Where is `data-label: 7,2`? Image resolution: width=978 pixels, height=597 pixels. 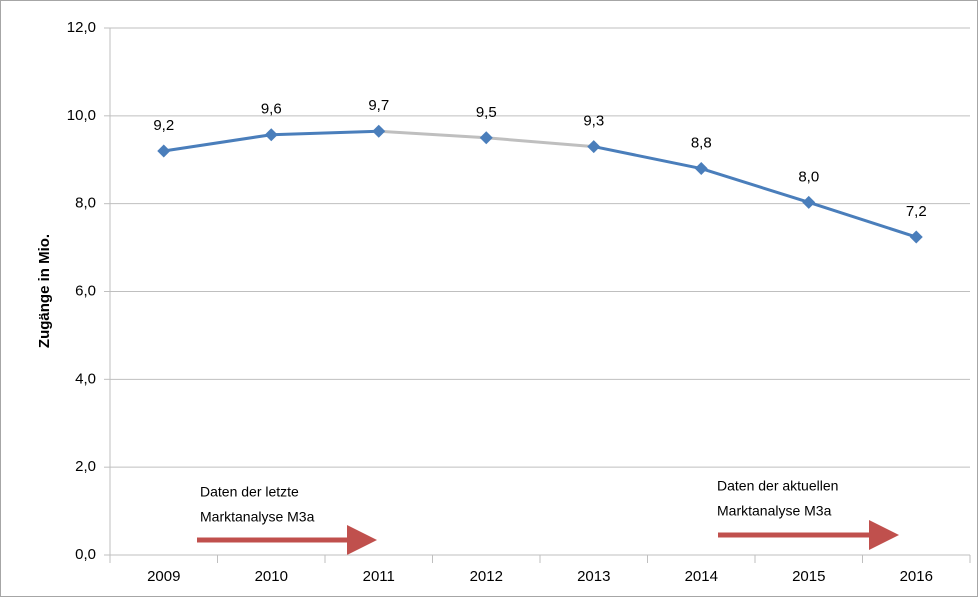
data-label: 7,2 is located at coordinates (916, 211).